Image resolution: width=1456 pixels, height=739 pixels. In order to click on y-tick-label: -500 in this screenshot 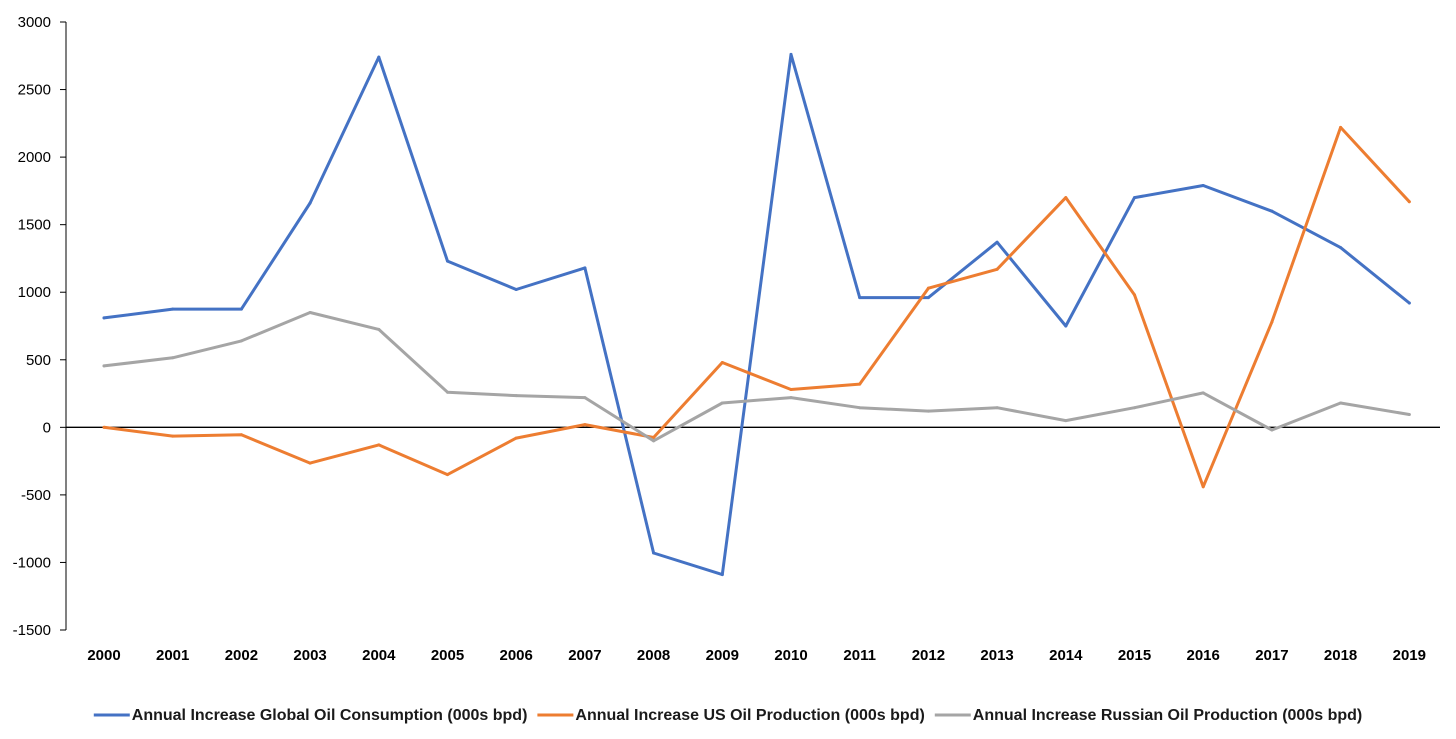, I will do `click(36, 495)`.